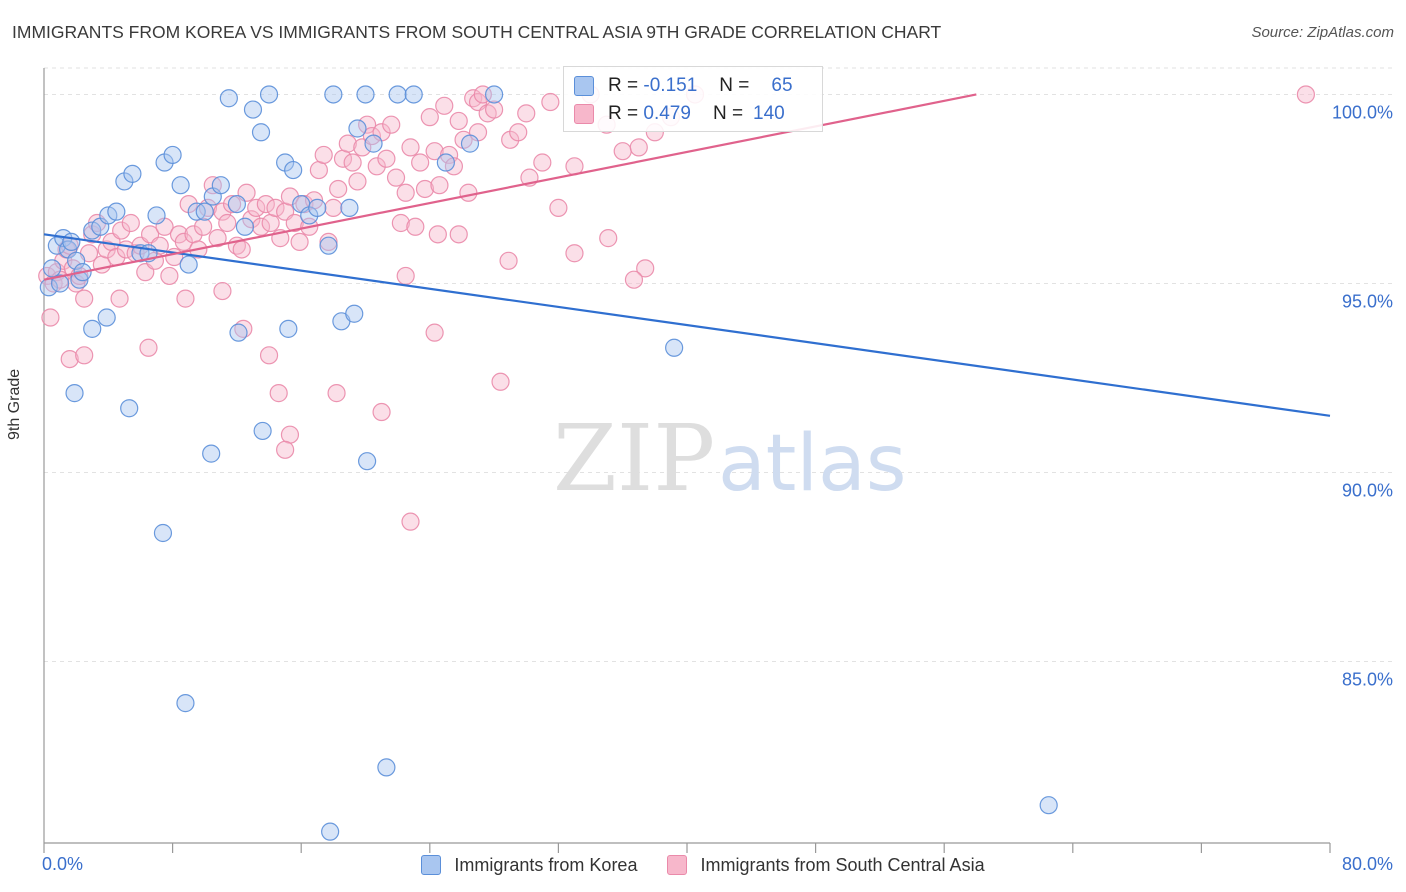 The image size is (1406, 892). I want to click on legend-label-sca: Immigrants from South Central Asia, so click(842, 864).